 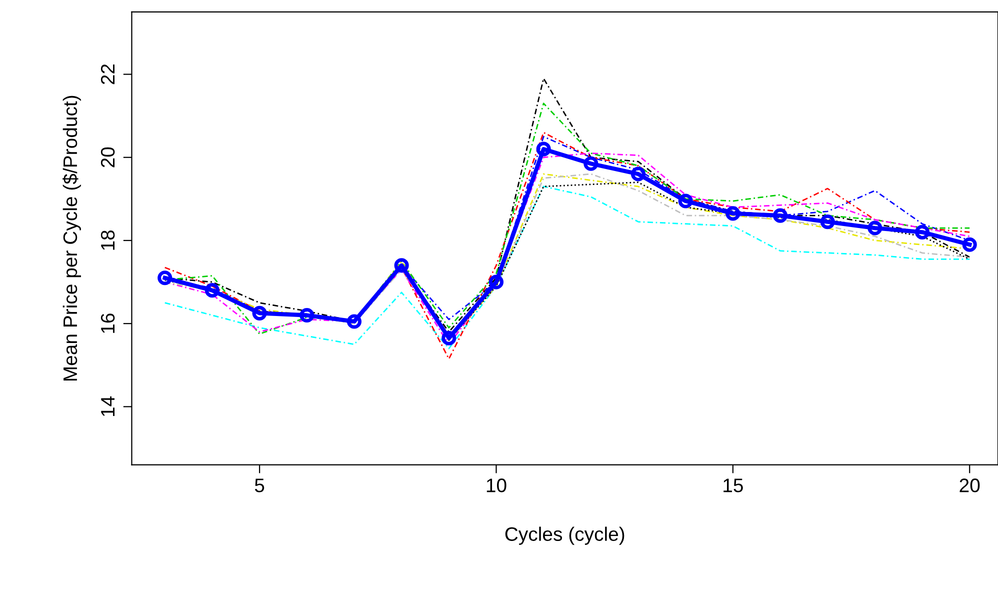 What do you see at coordinates (71, 238) in the screenshot?
I see `y-axis-title: Mean Price per Cycle ($/Product)` at bounding box center [71, 238].